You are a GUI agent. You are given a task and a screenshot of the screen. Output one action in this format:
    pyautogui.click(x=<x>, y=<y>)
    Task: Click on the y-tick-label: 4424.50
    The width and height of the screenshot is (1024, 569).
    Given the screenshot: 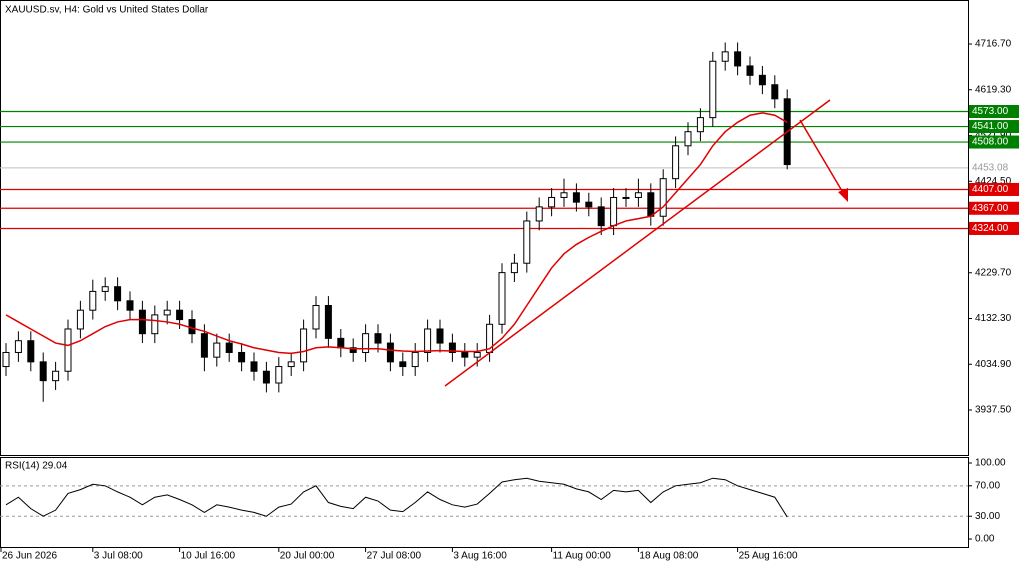 What is the action you would take?
    pyautogui.click(x=993, y=181)
    